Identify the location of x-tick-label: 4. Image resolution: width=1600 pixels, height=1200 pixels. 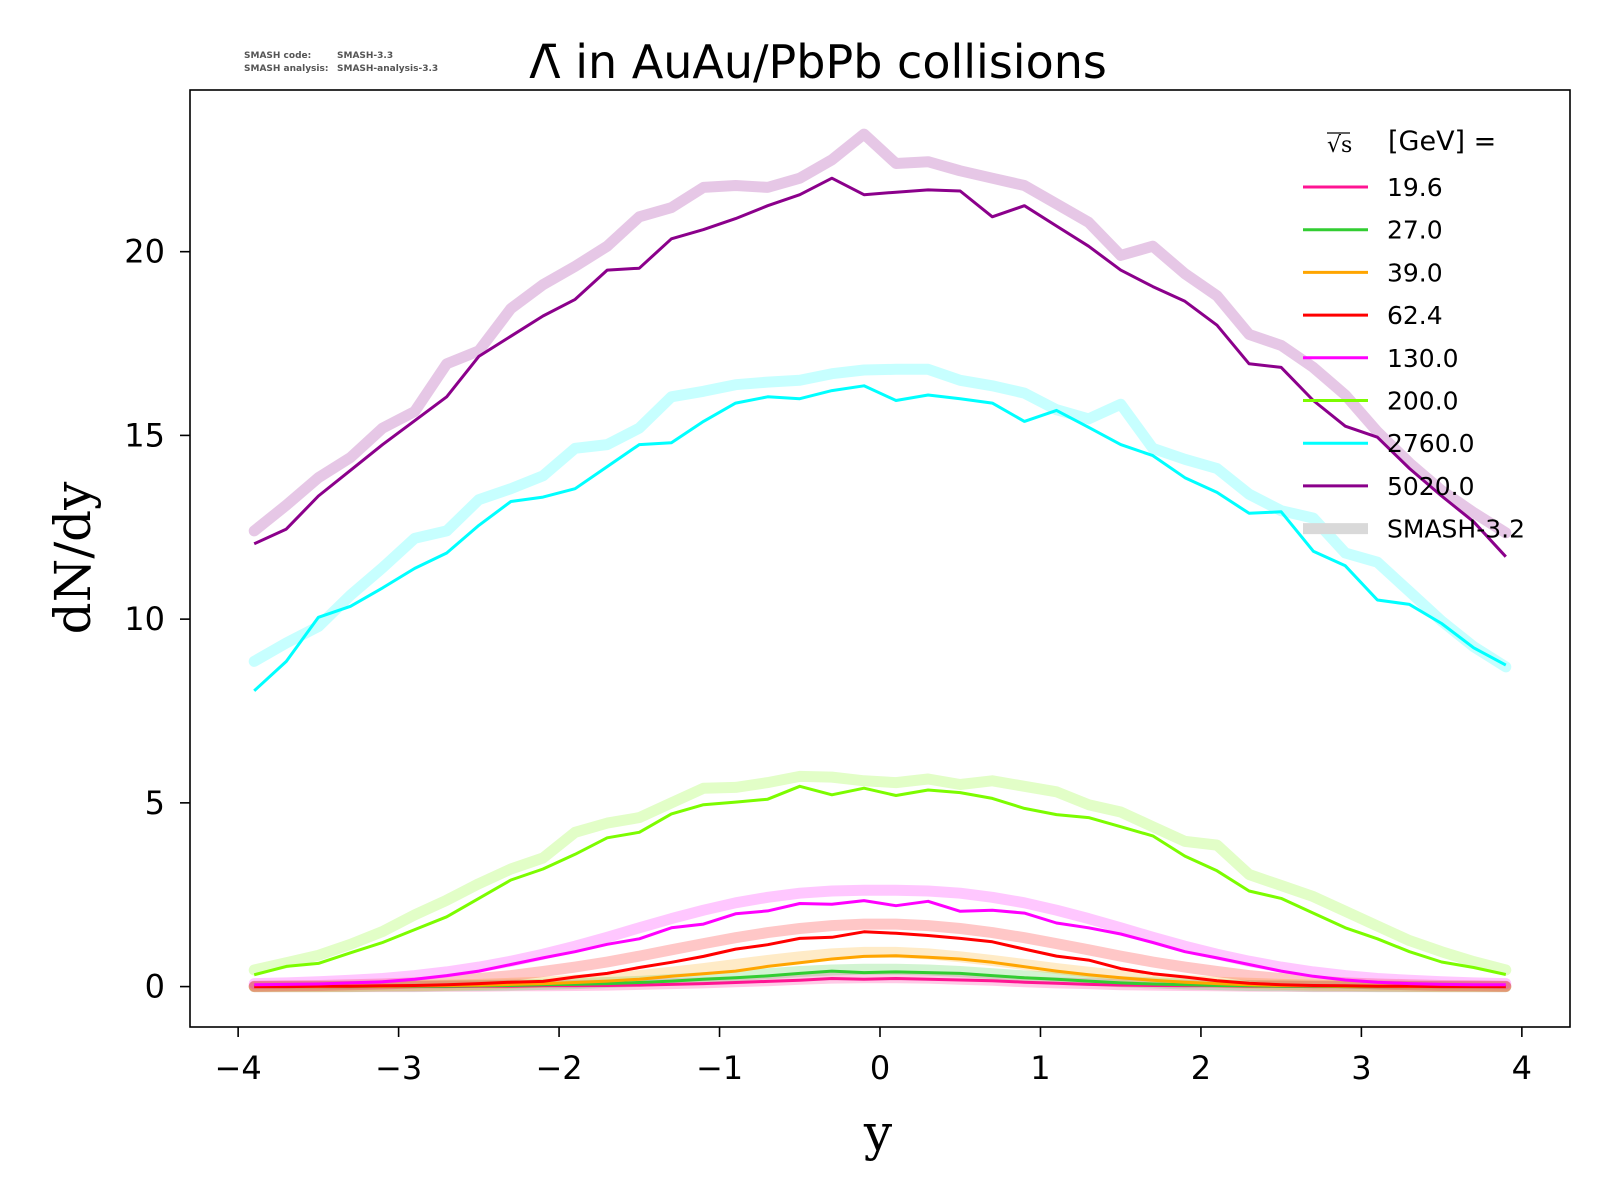
(1522, 1068).